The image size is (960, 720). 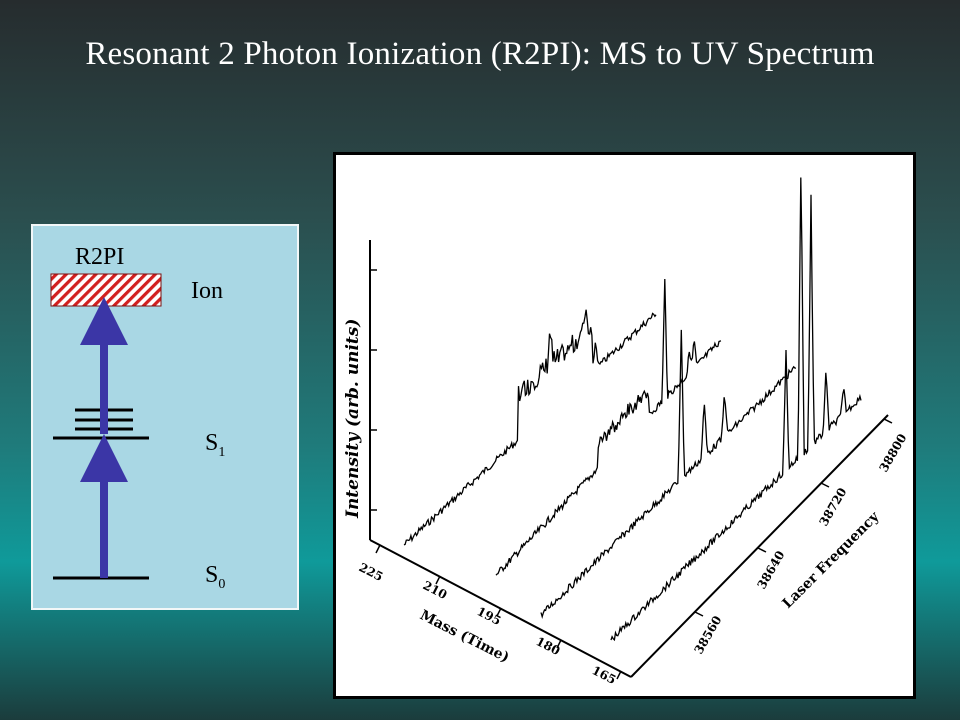 I want to click on mass-tick-label: 210, so click(x=435, y=590).